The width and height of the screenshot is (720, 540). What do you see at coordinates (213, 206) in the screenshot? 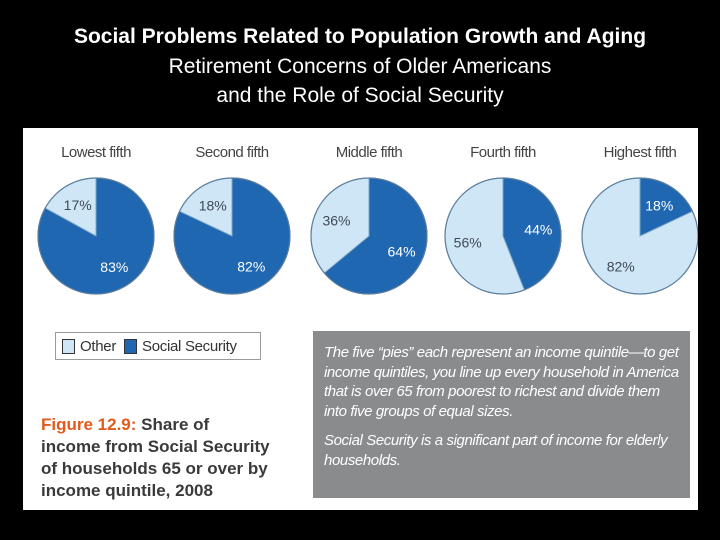
I see `pie-label-other: 18%` at bounding box center [213, 206].